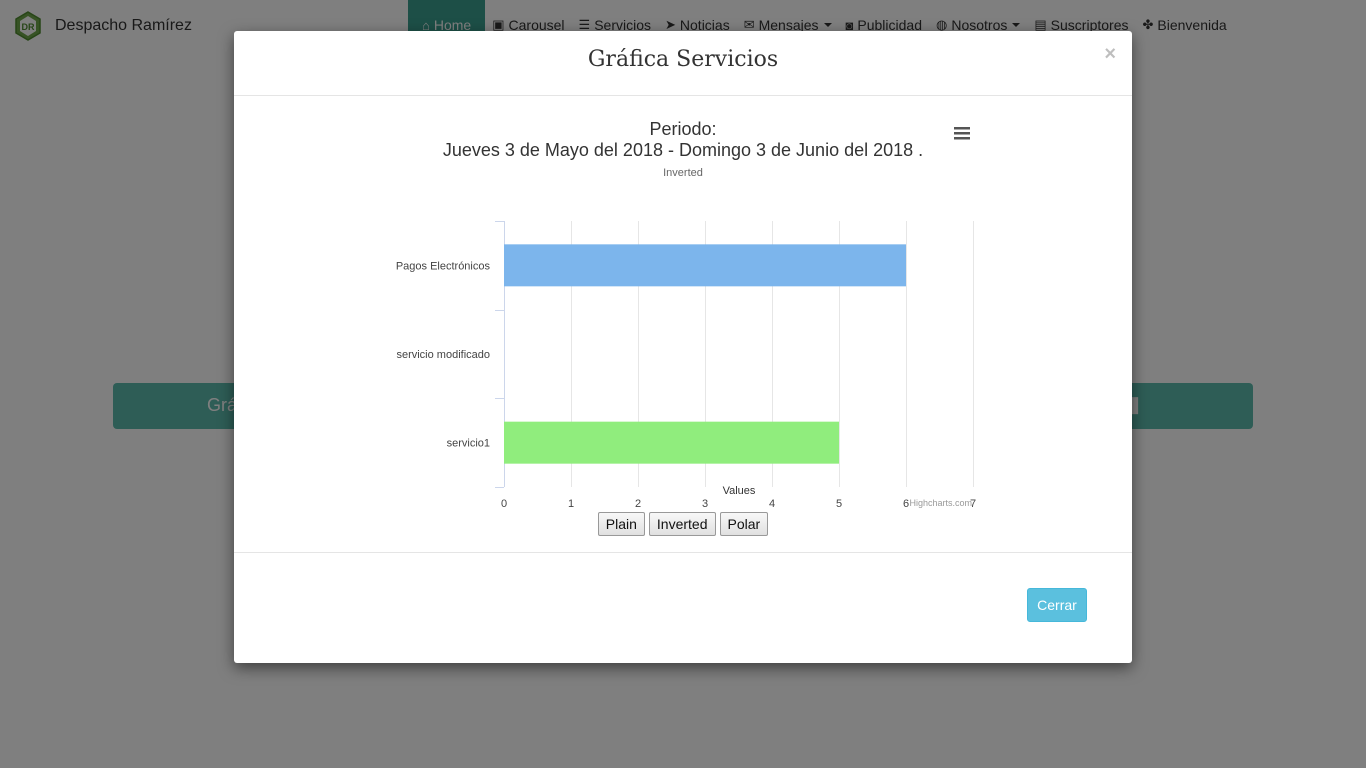 Image resolution: width=1366 pixels, height=768 pixels. I want to click on chart-mode-buttons: Plain Inverted Polar, so click(683, 524).